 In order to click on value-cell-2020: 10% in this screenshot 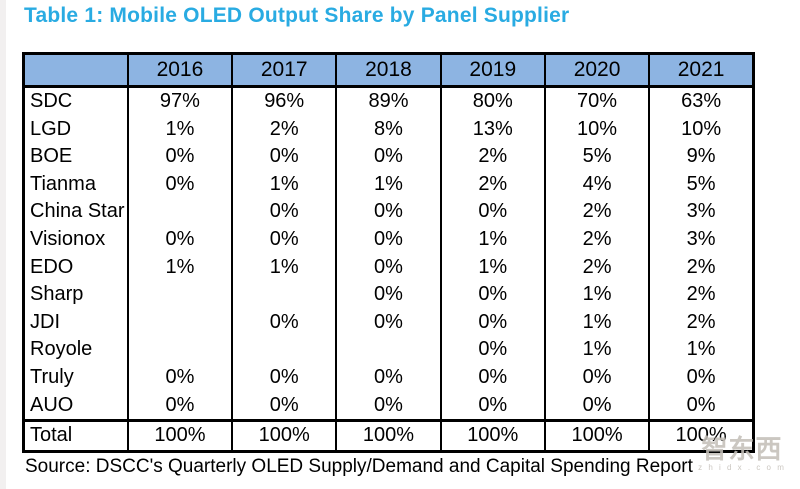, I will do `click(596, 129)`.